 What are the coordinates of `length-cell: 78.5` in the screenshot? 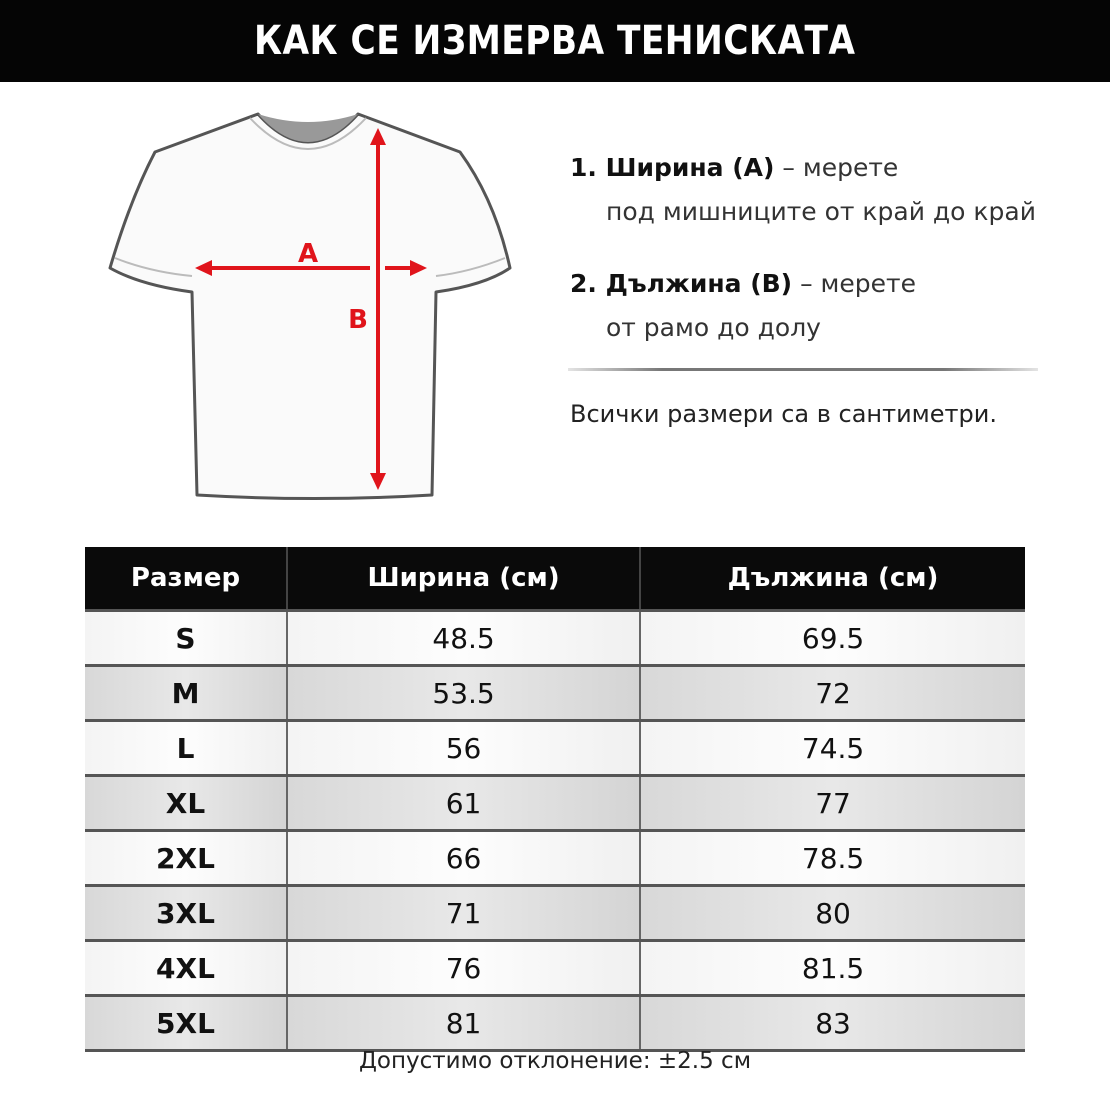 It's located at (832, 857).